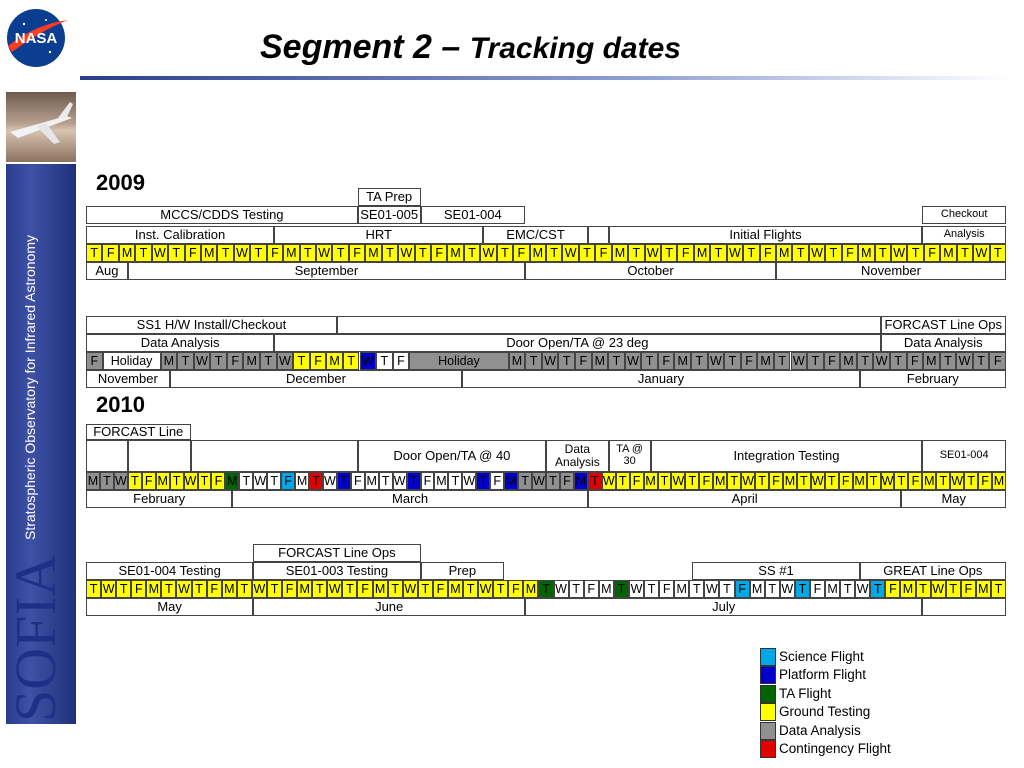 The image size is (1024, 768). What do you see at coordinates (860, 712) in the screenshot?
I see `legend-item: Ground Testing` at bounding box center [860, 712].